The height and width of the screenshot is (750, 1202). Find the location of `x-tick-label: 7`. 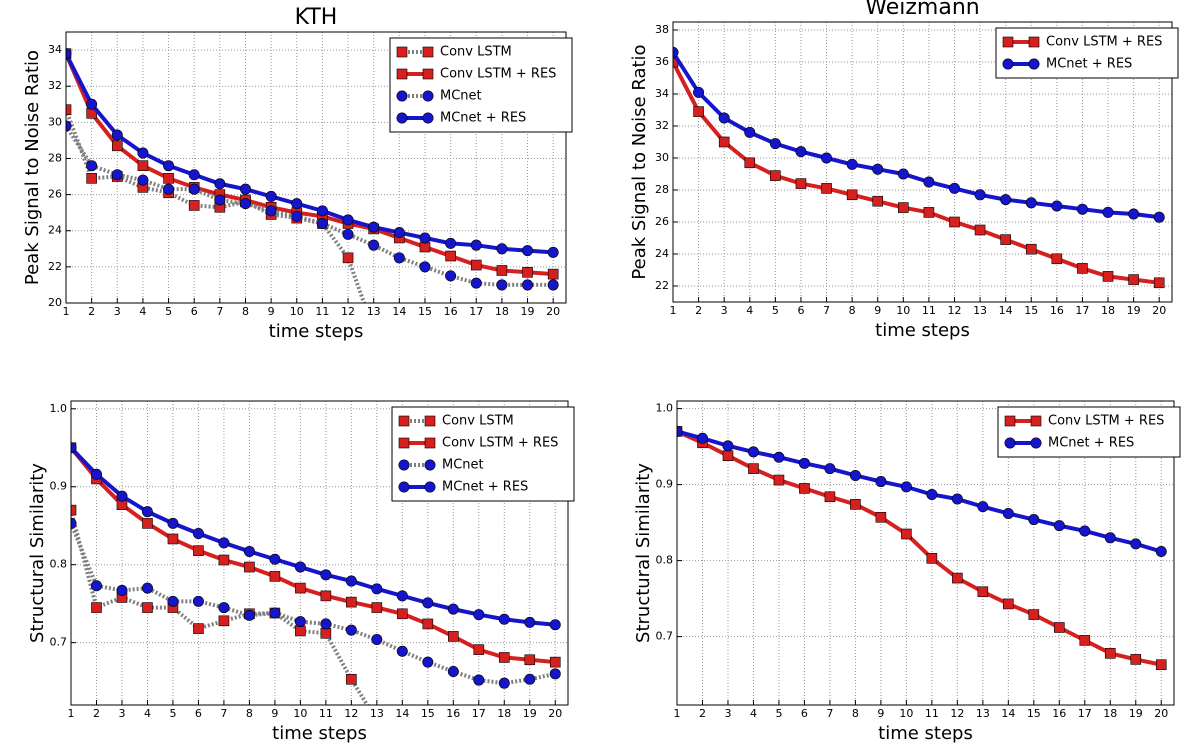

x-tick-label: 7 is located at coordinates (826, 310).